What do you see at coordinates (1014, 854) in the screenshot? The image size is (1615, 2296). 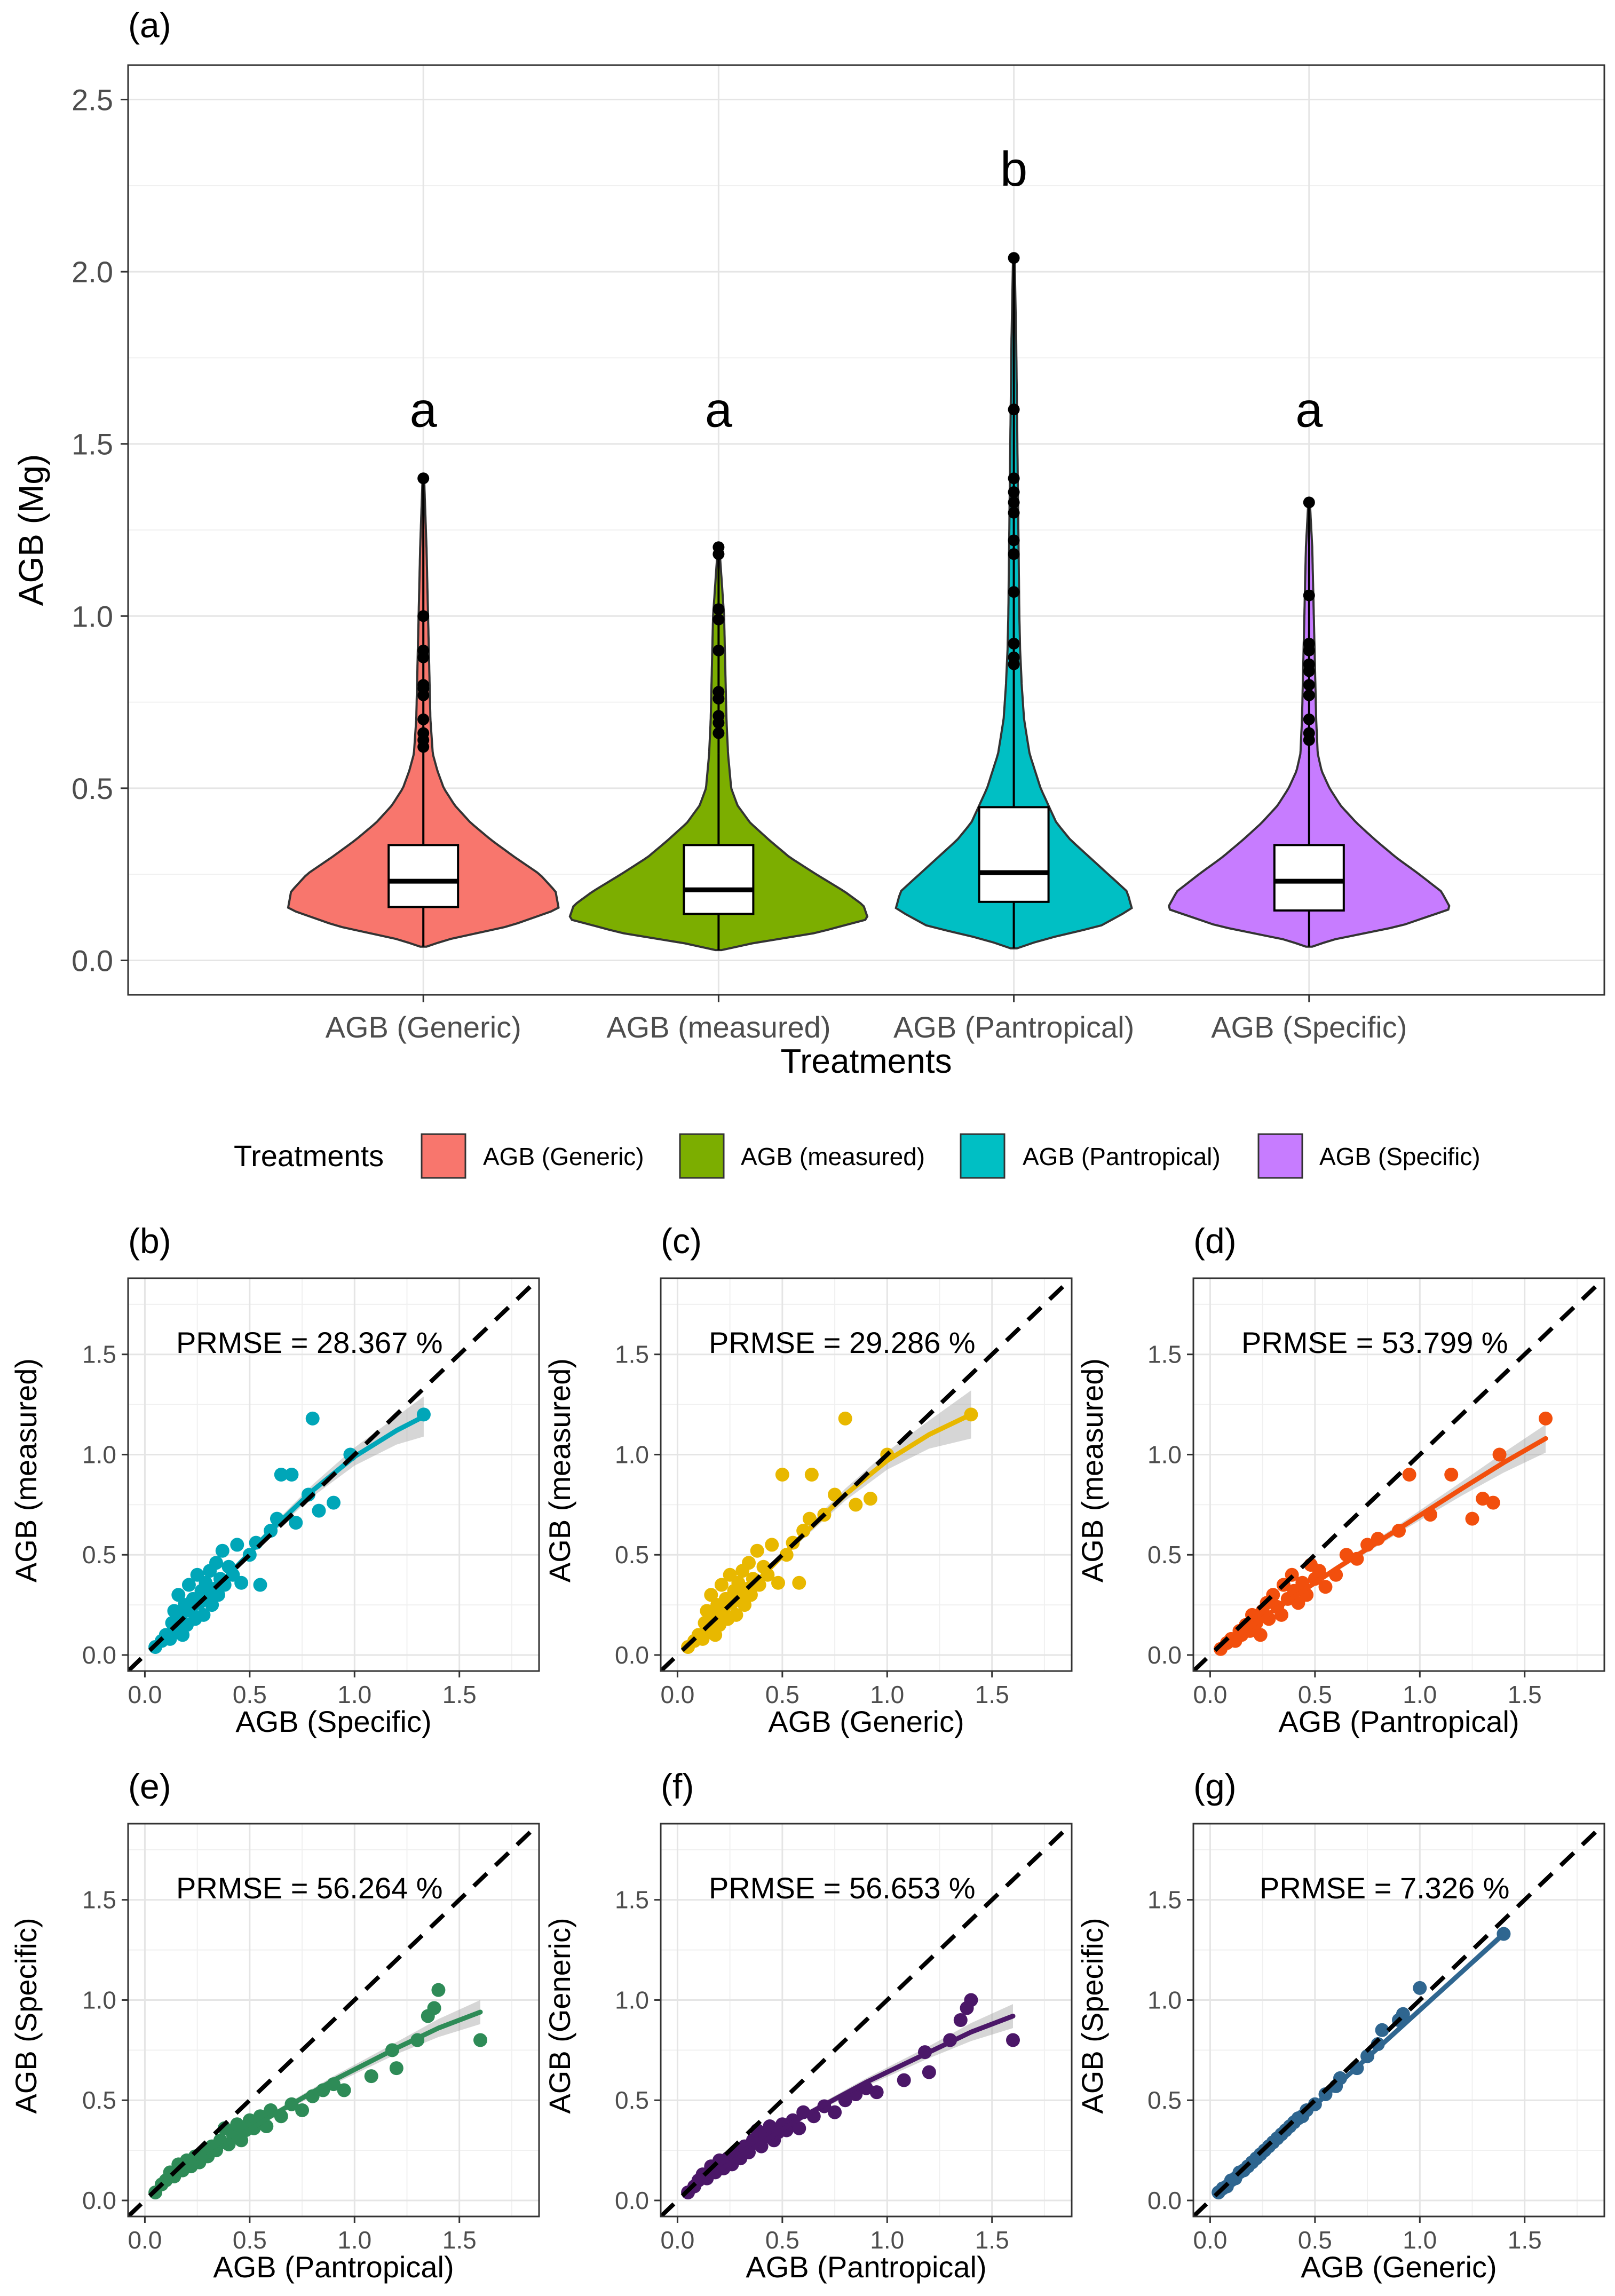 I see `box` at bounding box center [1014, 854].